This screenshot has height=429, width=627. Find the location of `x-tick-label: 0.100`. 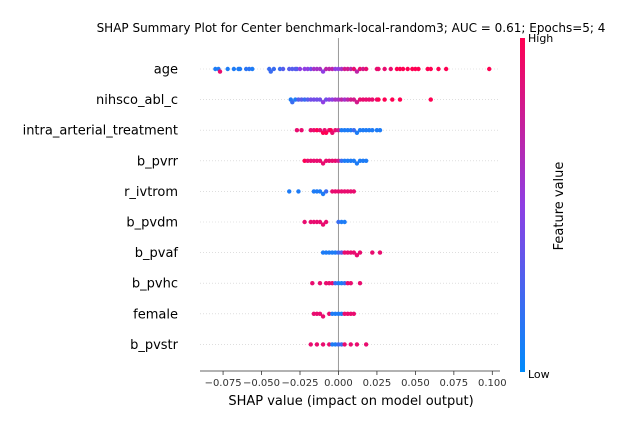

x-tick-label: 0.100 is located at coordinates (492, 383).